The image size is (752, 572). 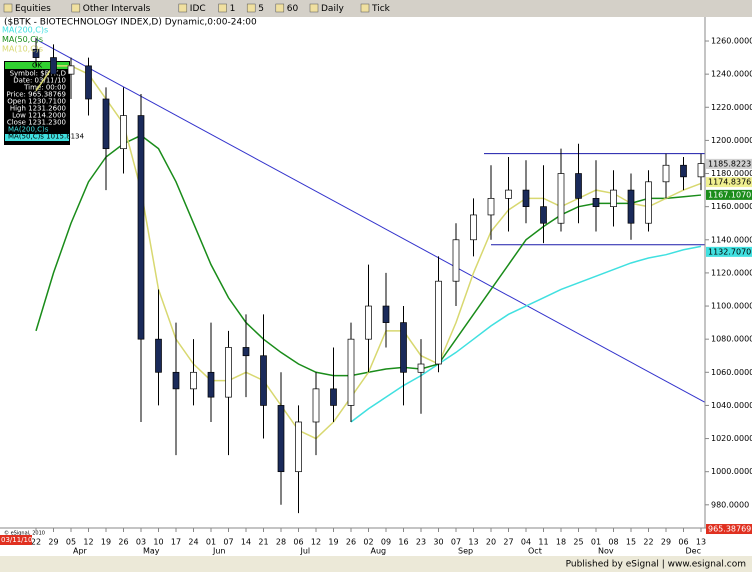 I want to click on toolbar-button: Daily, so click(x=332, y=9).